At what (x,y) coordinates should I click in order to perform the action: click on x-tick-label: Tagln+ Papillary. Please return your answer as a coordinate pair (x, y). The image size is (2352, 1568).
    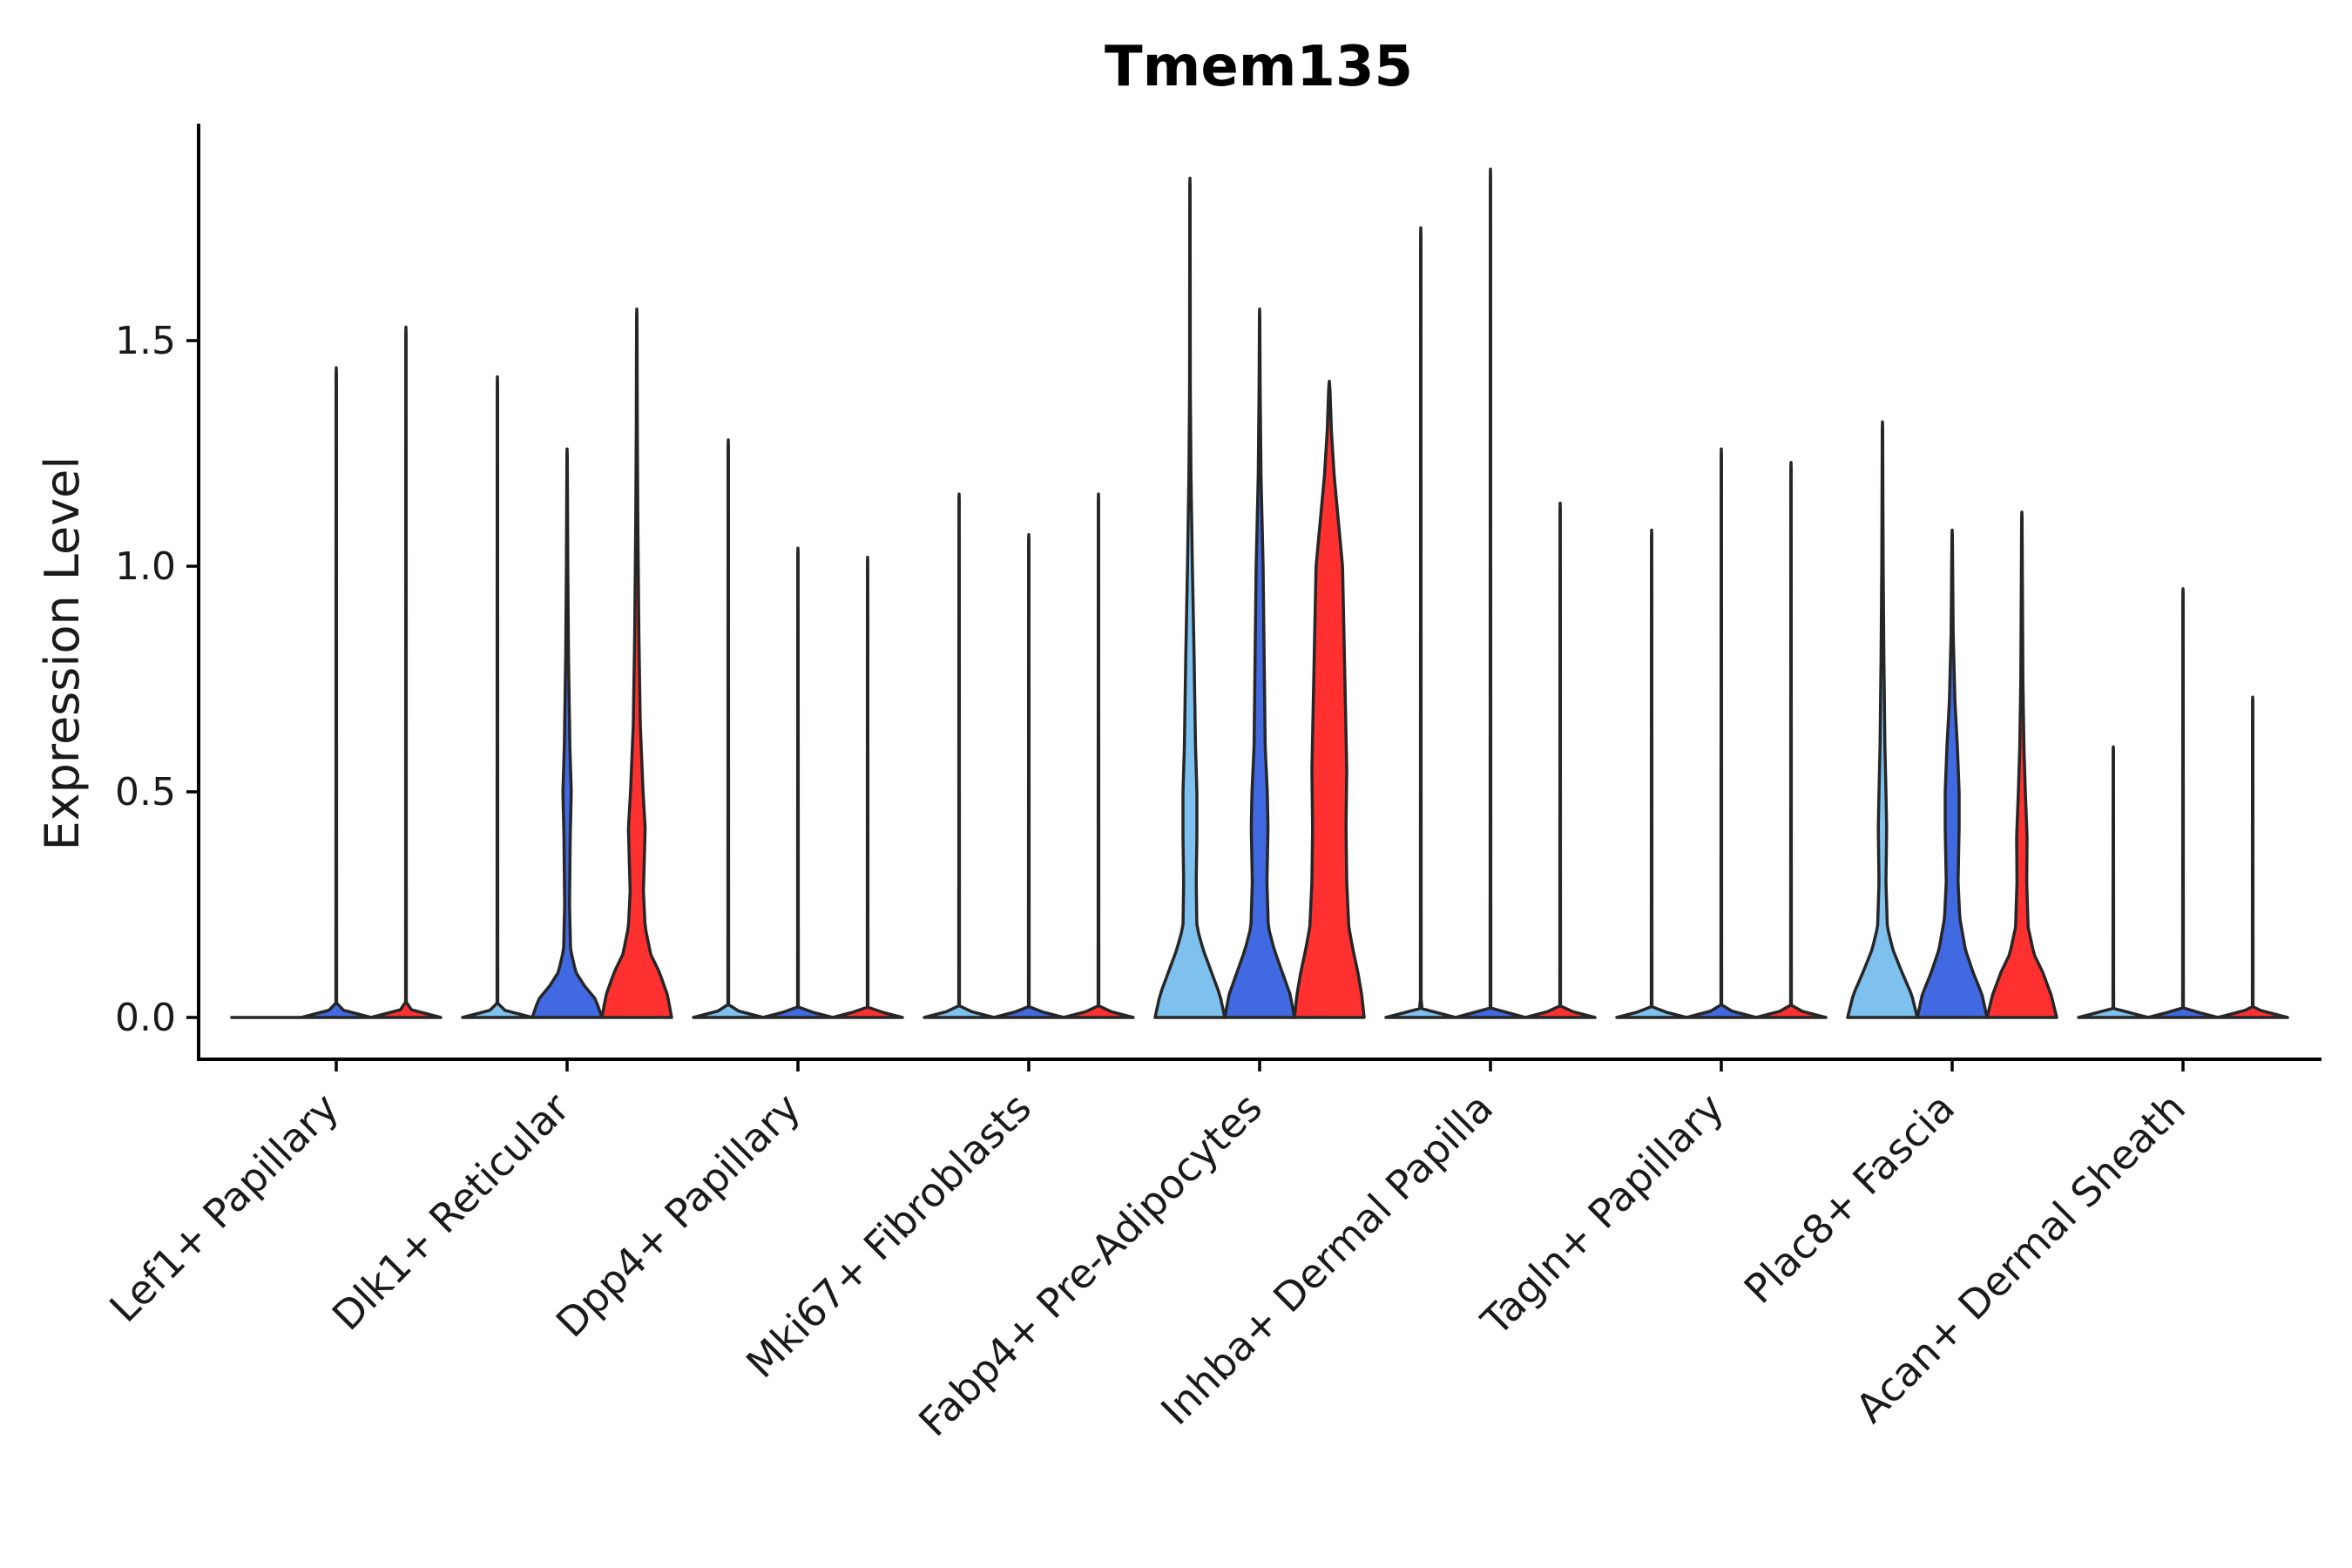
    Looking at the image, I should click on (1602, 1214).